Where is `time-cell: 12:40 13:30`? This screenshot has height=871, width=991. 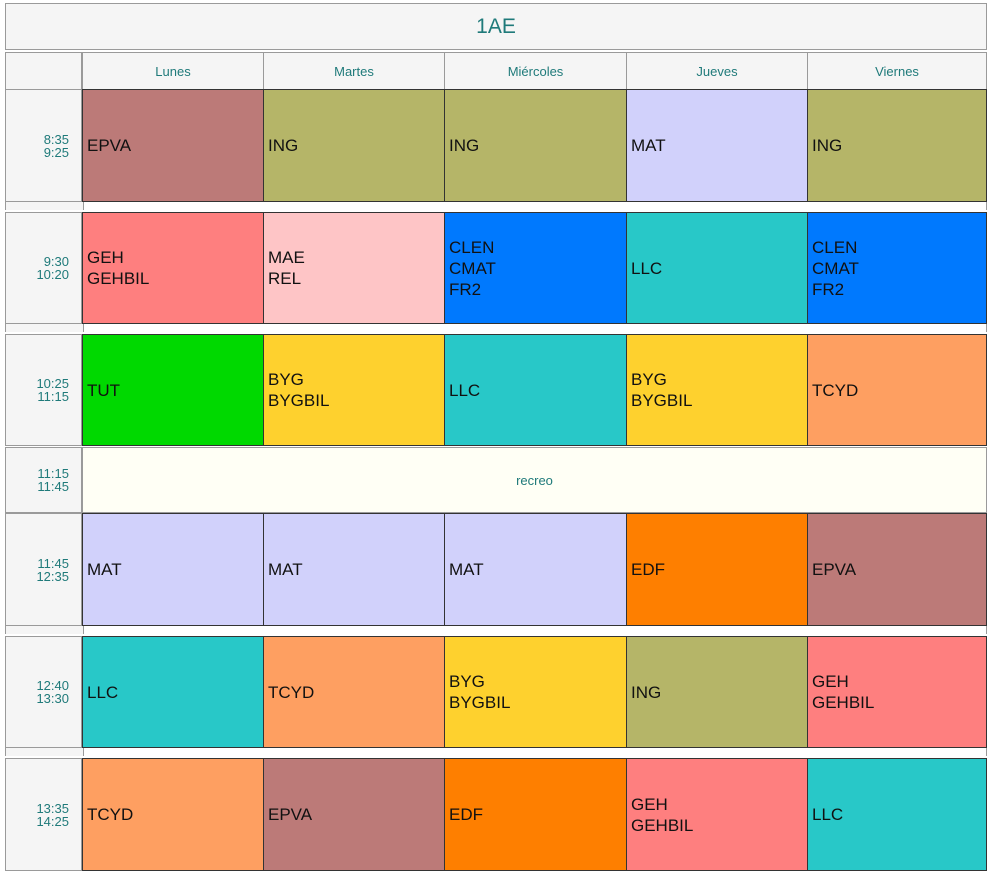
time-cell: 12:40 13:30 is located at coordinates (43, 692).